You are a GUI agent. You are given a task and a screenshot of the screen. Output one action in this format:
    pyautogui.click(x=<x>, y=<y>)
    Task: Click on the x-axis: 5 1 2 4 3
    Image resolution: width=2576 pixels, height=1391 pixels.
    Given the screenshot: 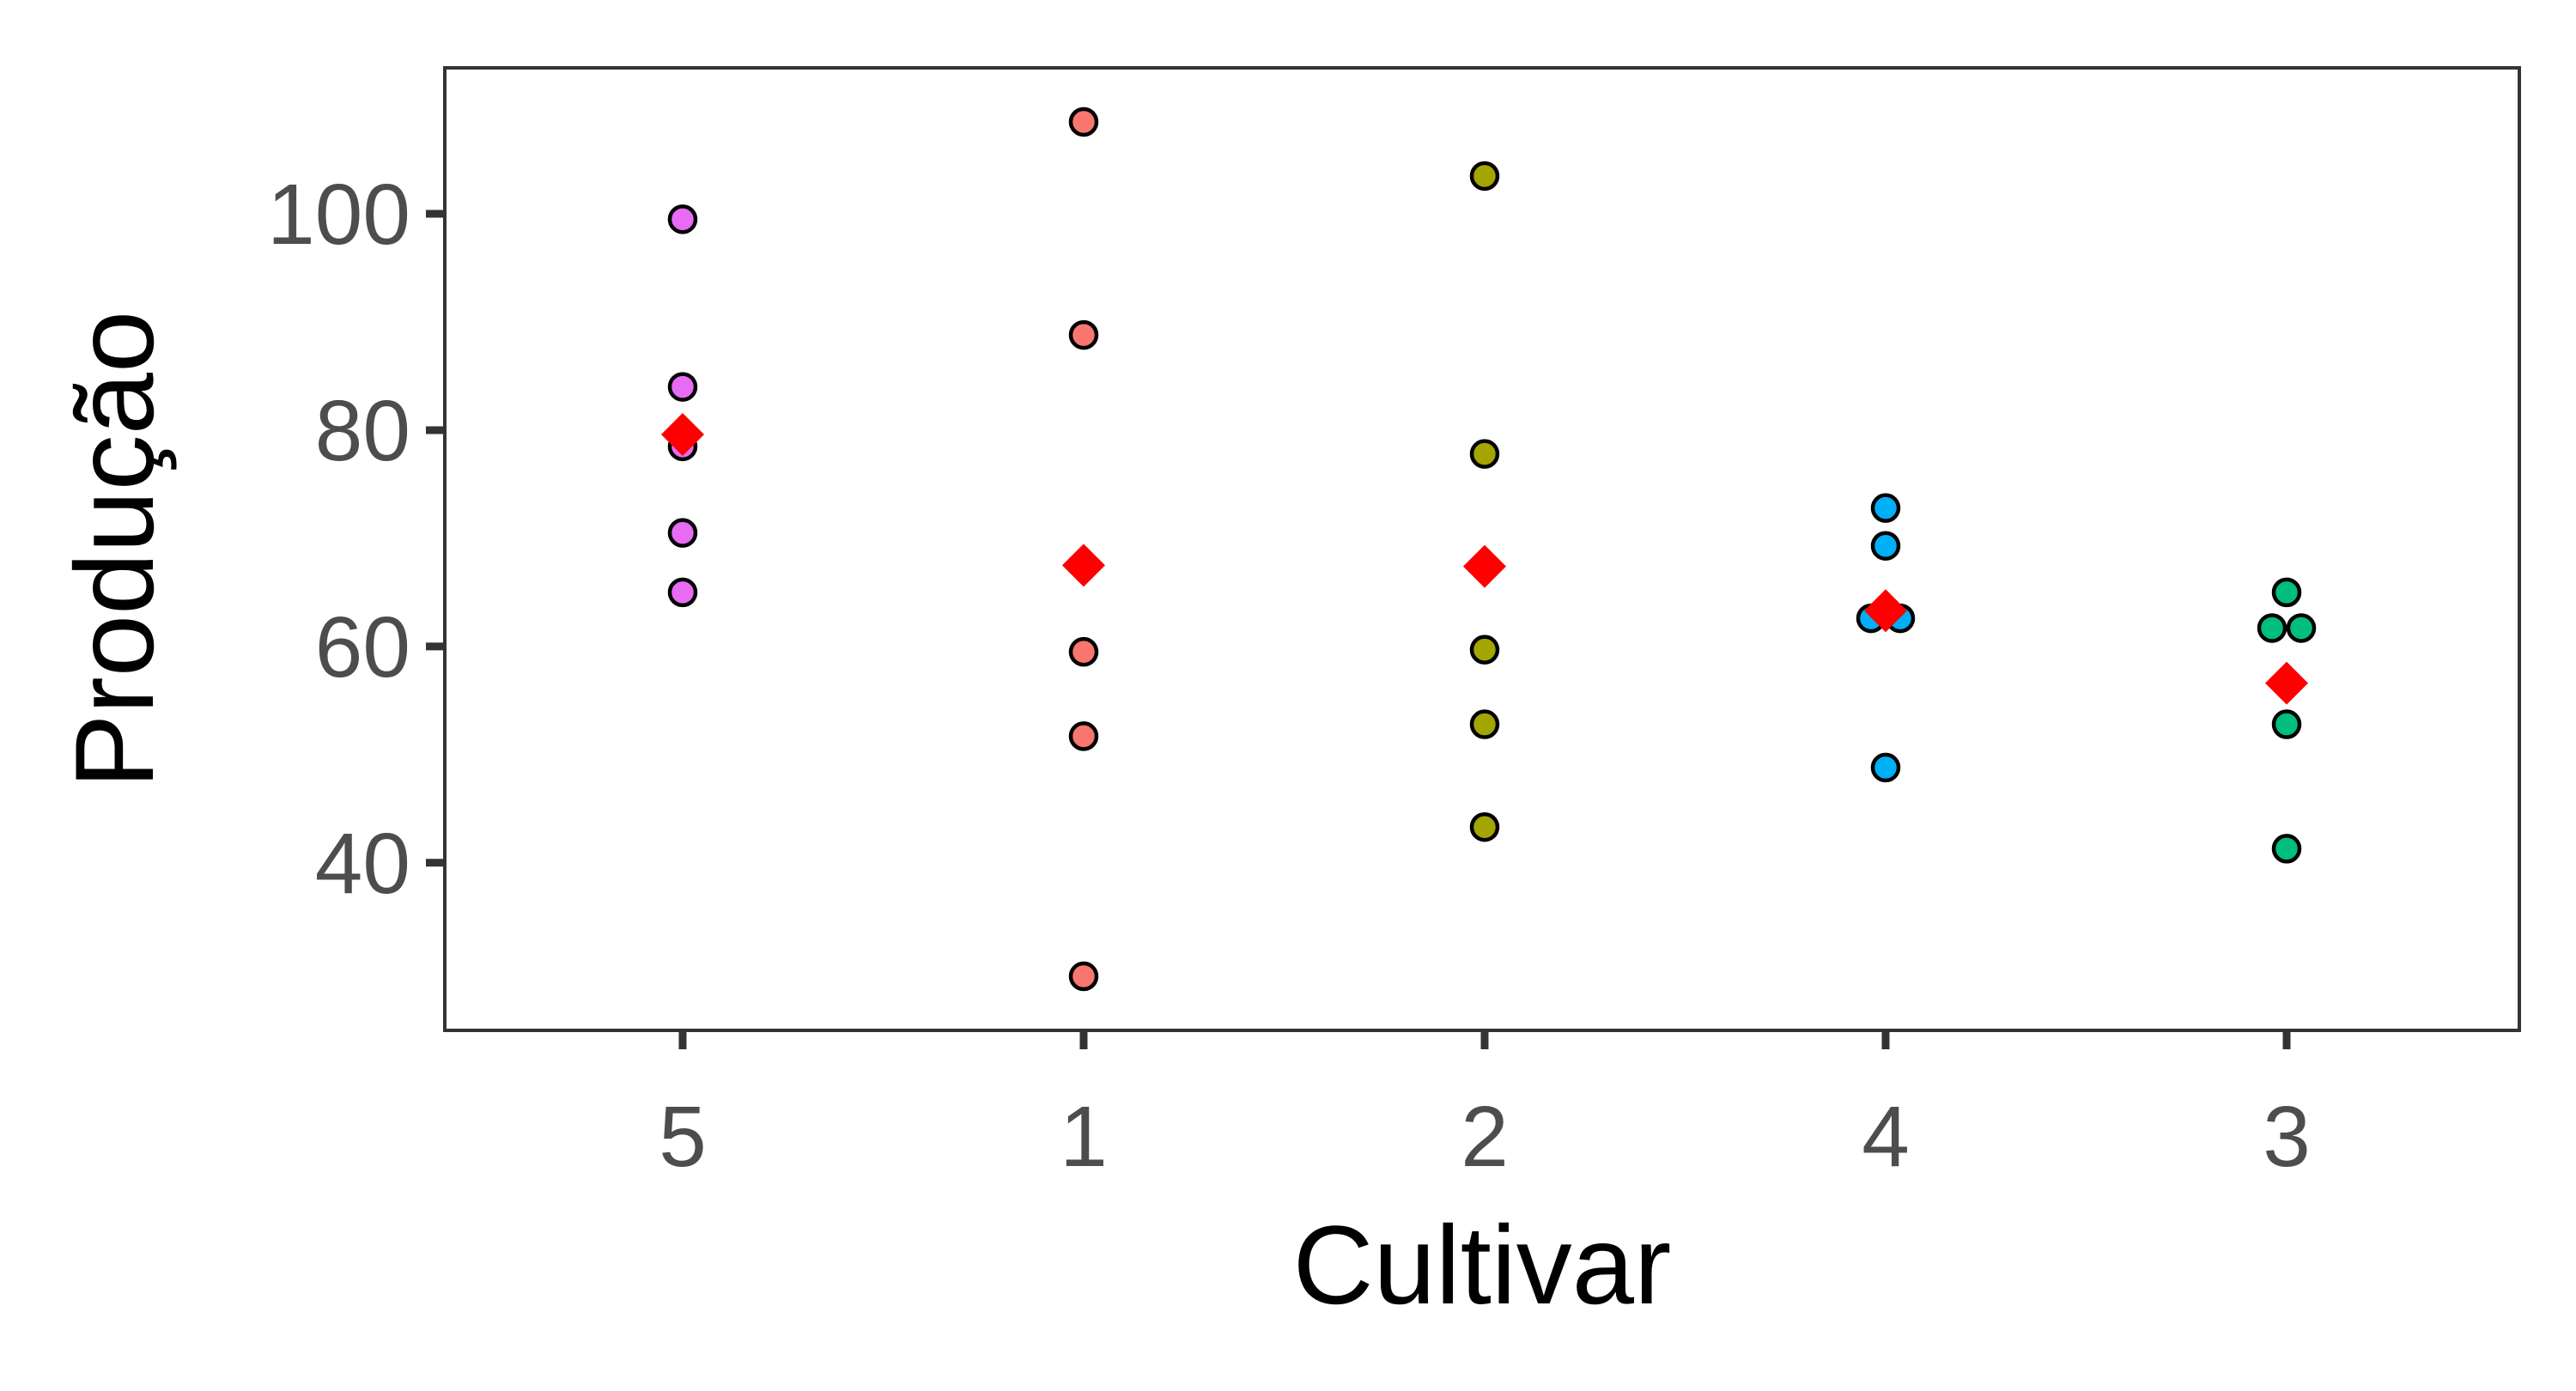 What is the action you would take?
    pyautogui.click(x=1485, y=1107)
    